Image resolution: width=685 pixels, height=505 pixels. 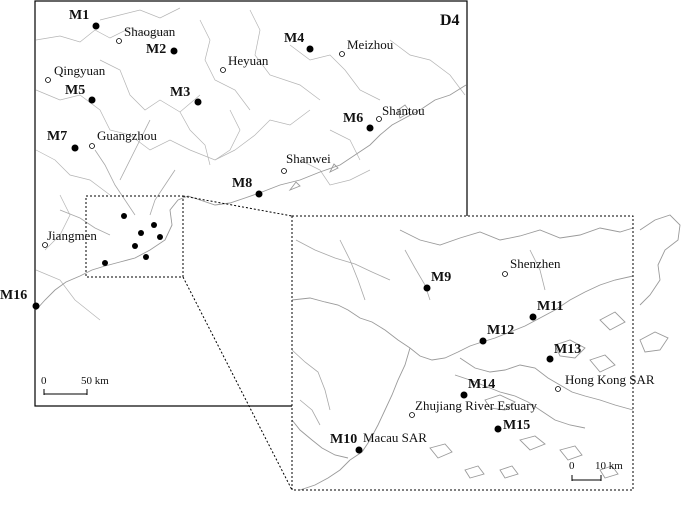 What do you see at coordinates (476, 405) in the screenshot?
I see `city-label-estuary: Zhujiang River Estuary` at bounding box center [476, 405].